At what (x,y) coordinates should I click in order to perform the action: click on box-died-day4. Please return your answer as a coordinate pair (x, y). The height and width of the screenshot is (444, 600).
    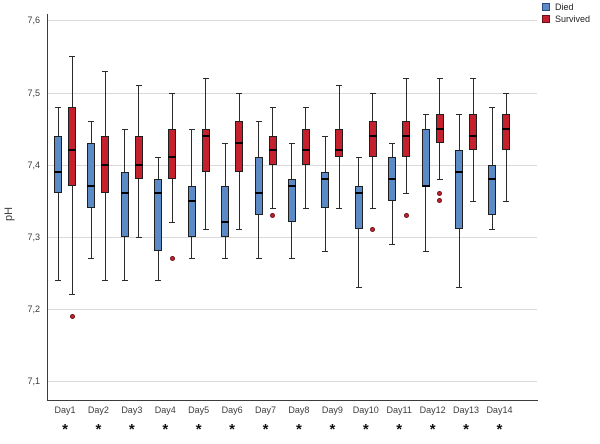
    Looking at the image, I should click on (158, 215).